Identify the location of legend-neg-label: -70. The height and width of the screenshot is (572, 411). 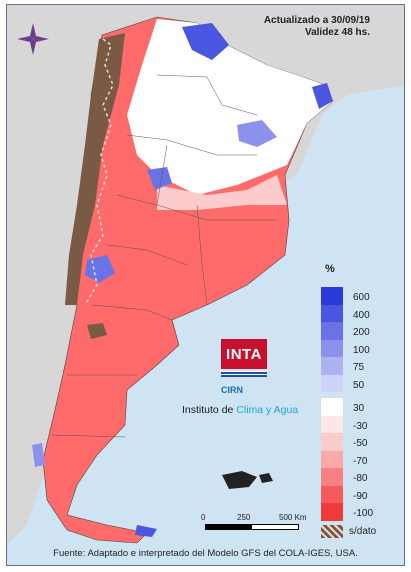
(360, 461).